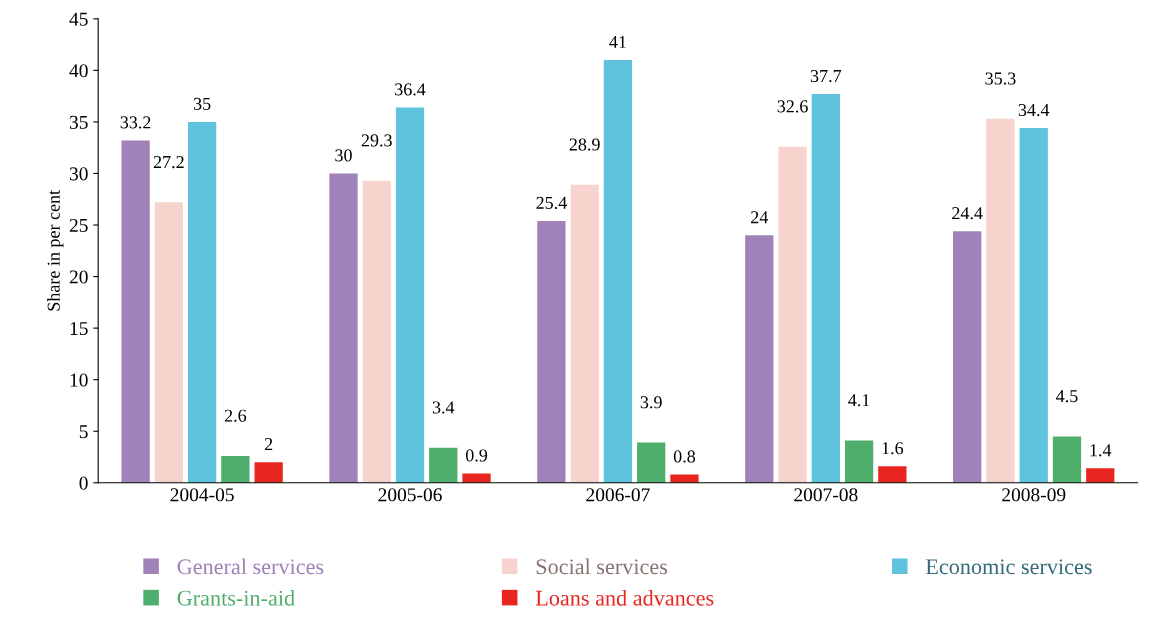 This screenshot has width=1155, height=627. I want to click on data-label: 36.4, so click(410, 89).